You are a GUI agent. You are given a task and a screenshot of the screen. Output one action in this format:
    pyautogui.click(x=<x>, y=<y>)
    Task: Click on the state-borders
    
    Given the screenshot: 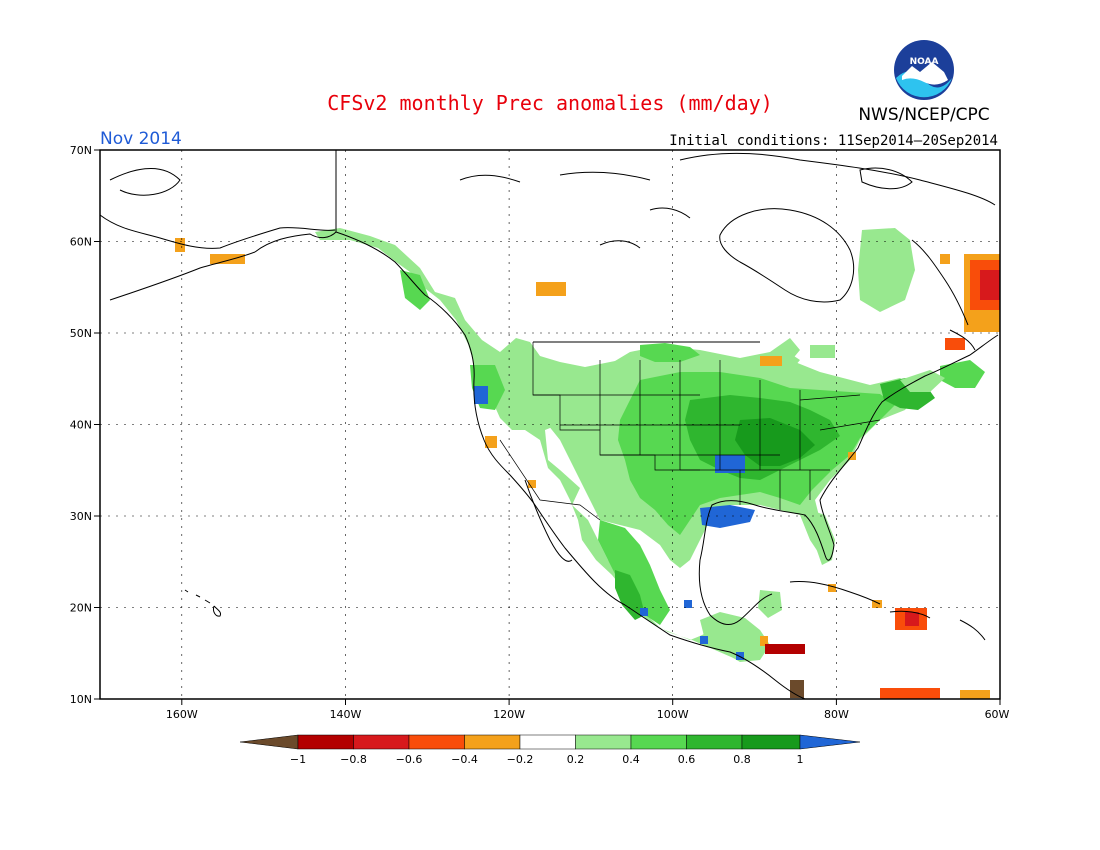 What is the action you would take?
    pyautogui.click(x=690, y=431)
    